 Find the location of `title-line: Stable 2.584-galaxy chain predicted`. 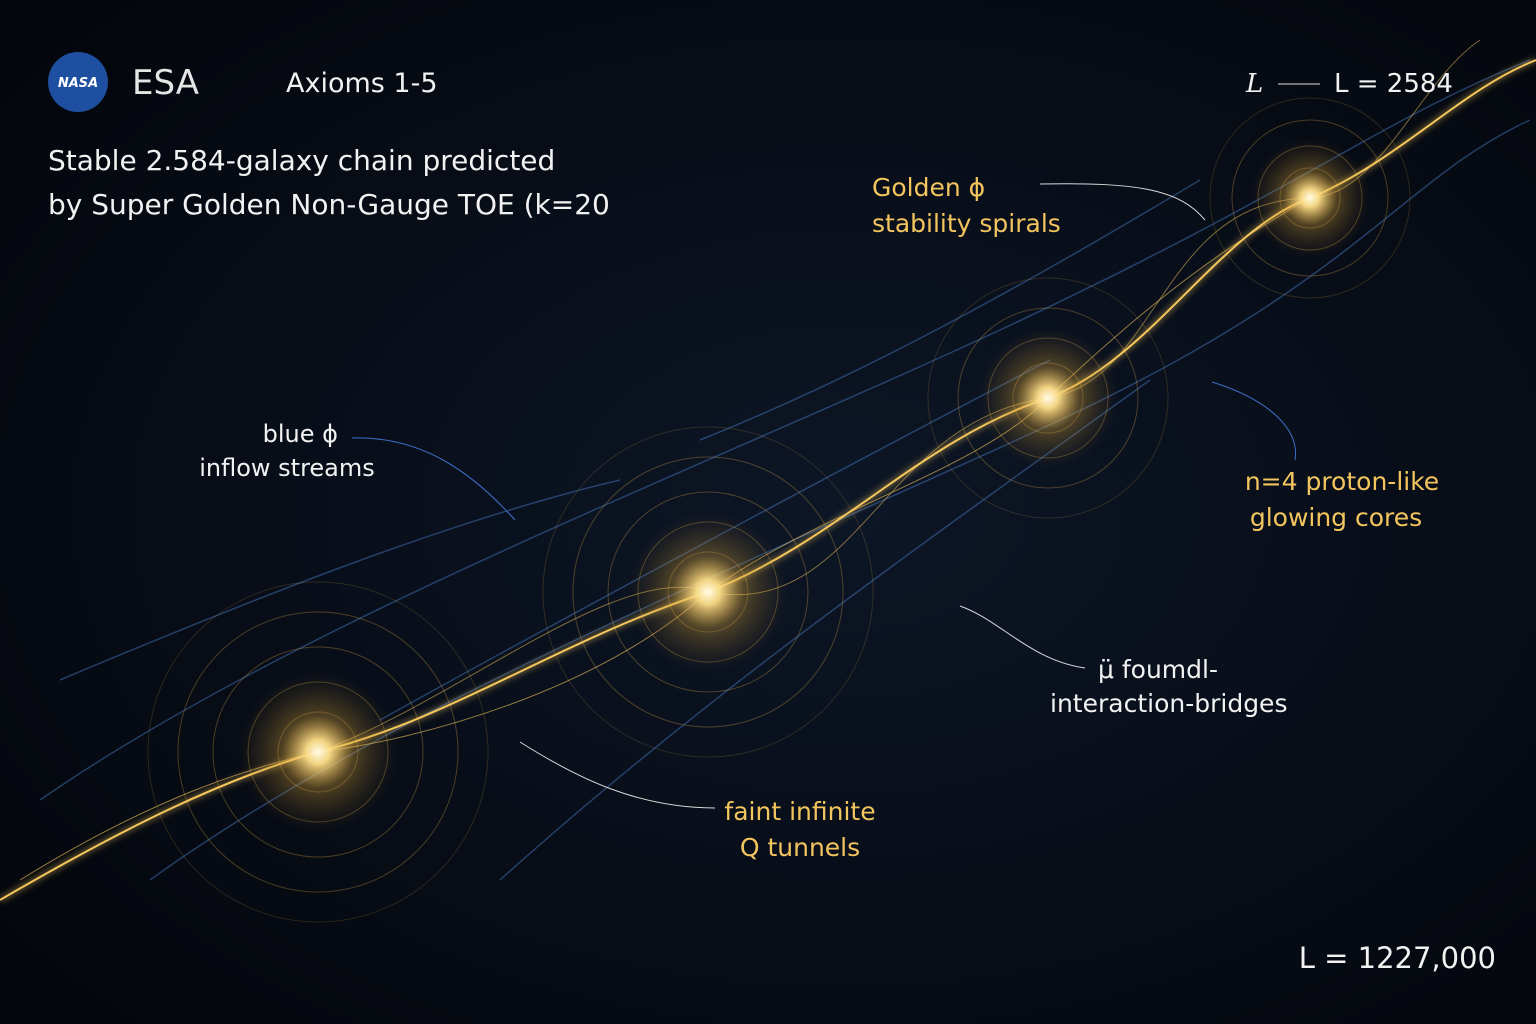

title-line: Stable 2.584-galaxy chain predicted is located at coordinates (301, 160).